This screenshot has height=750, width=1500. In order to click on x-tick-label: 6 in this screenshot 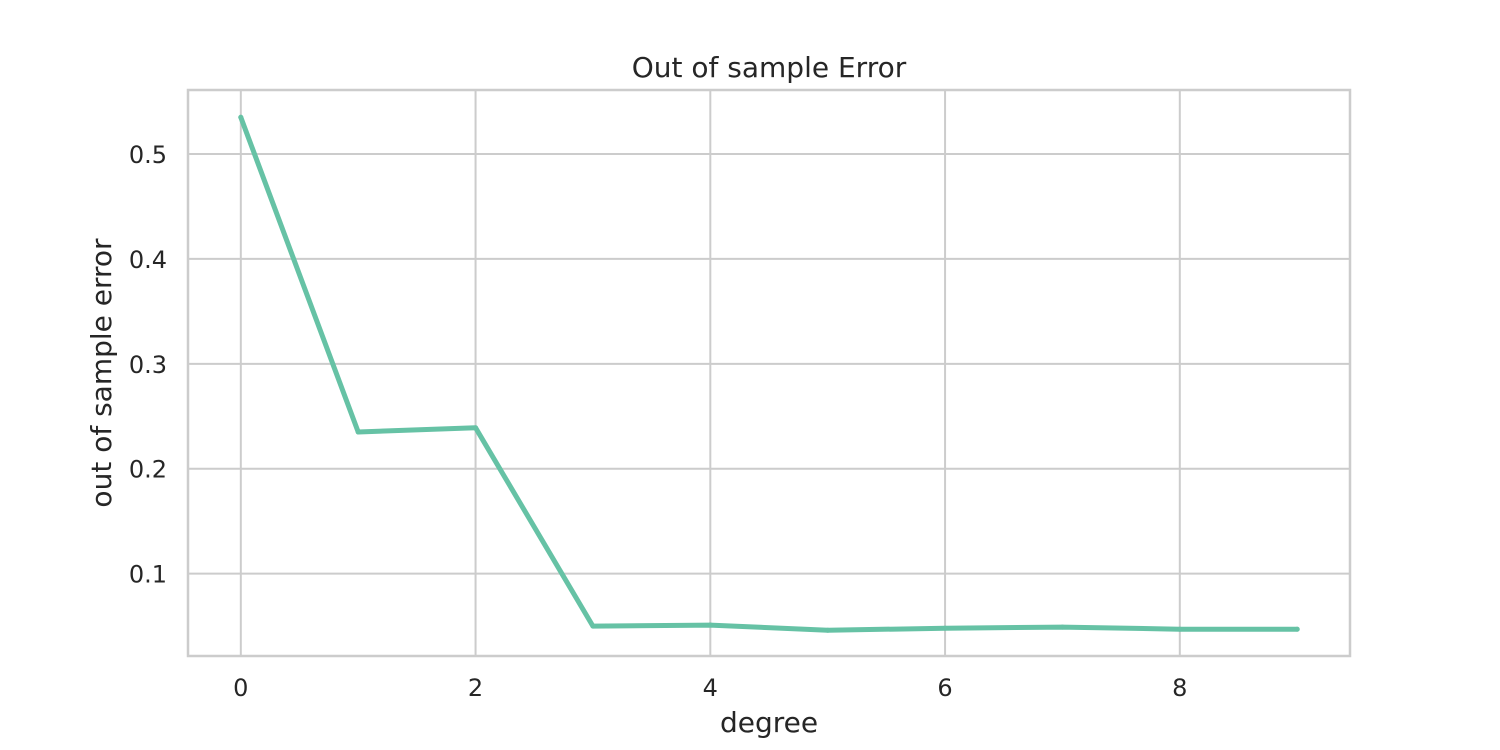, I will do `click(944, 688)`.